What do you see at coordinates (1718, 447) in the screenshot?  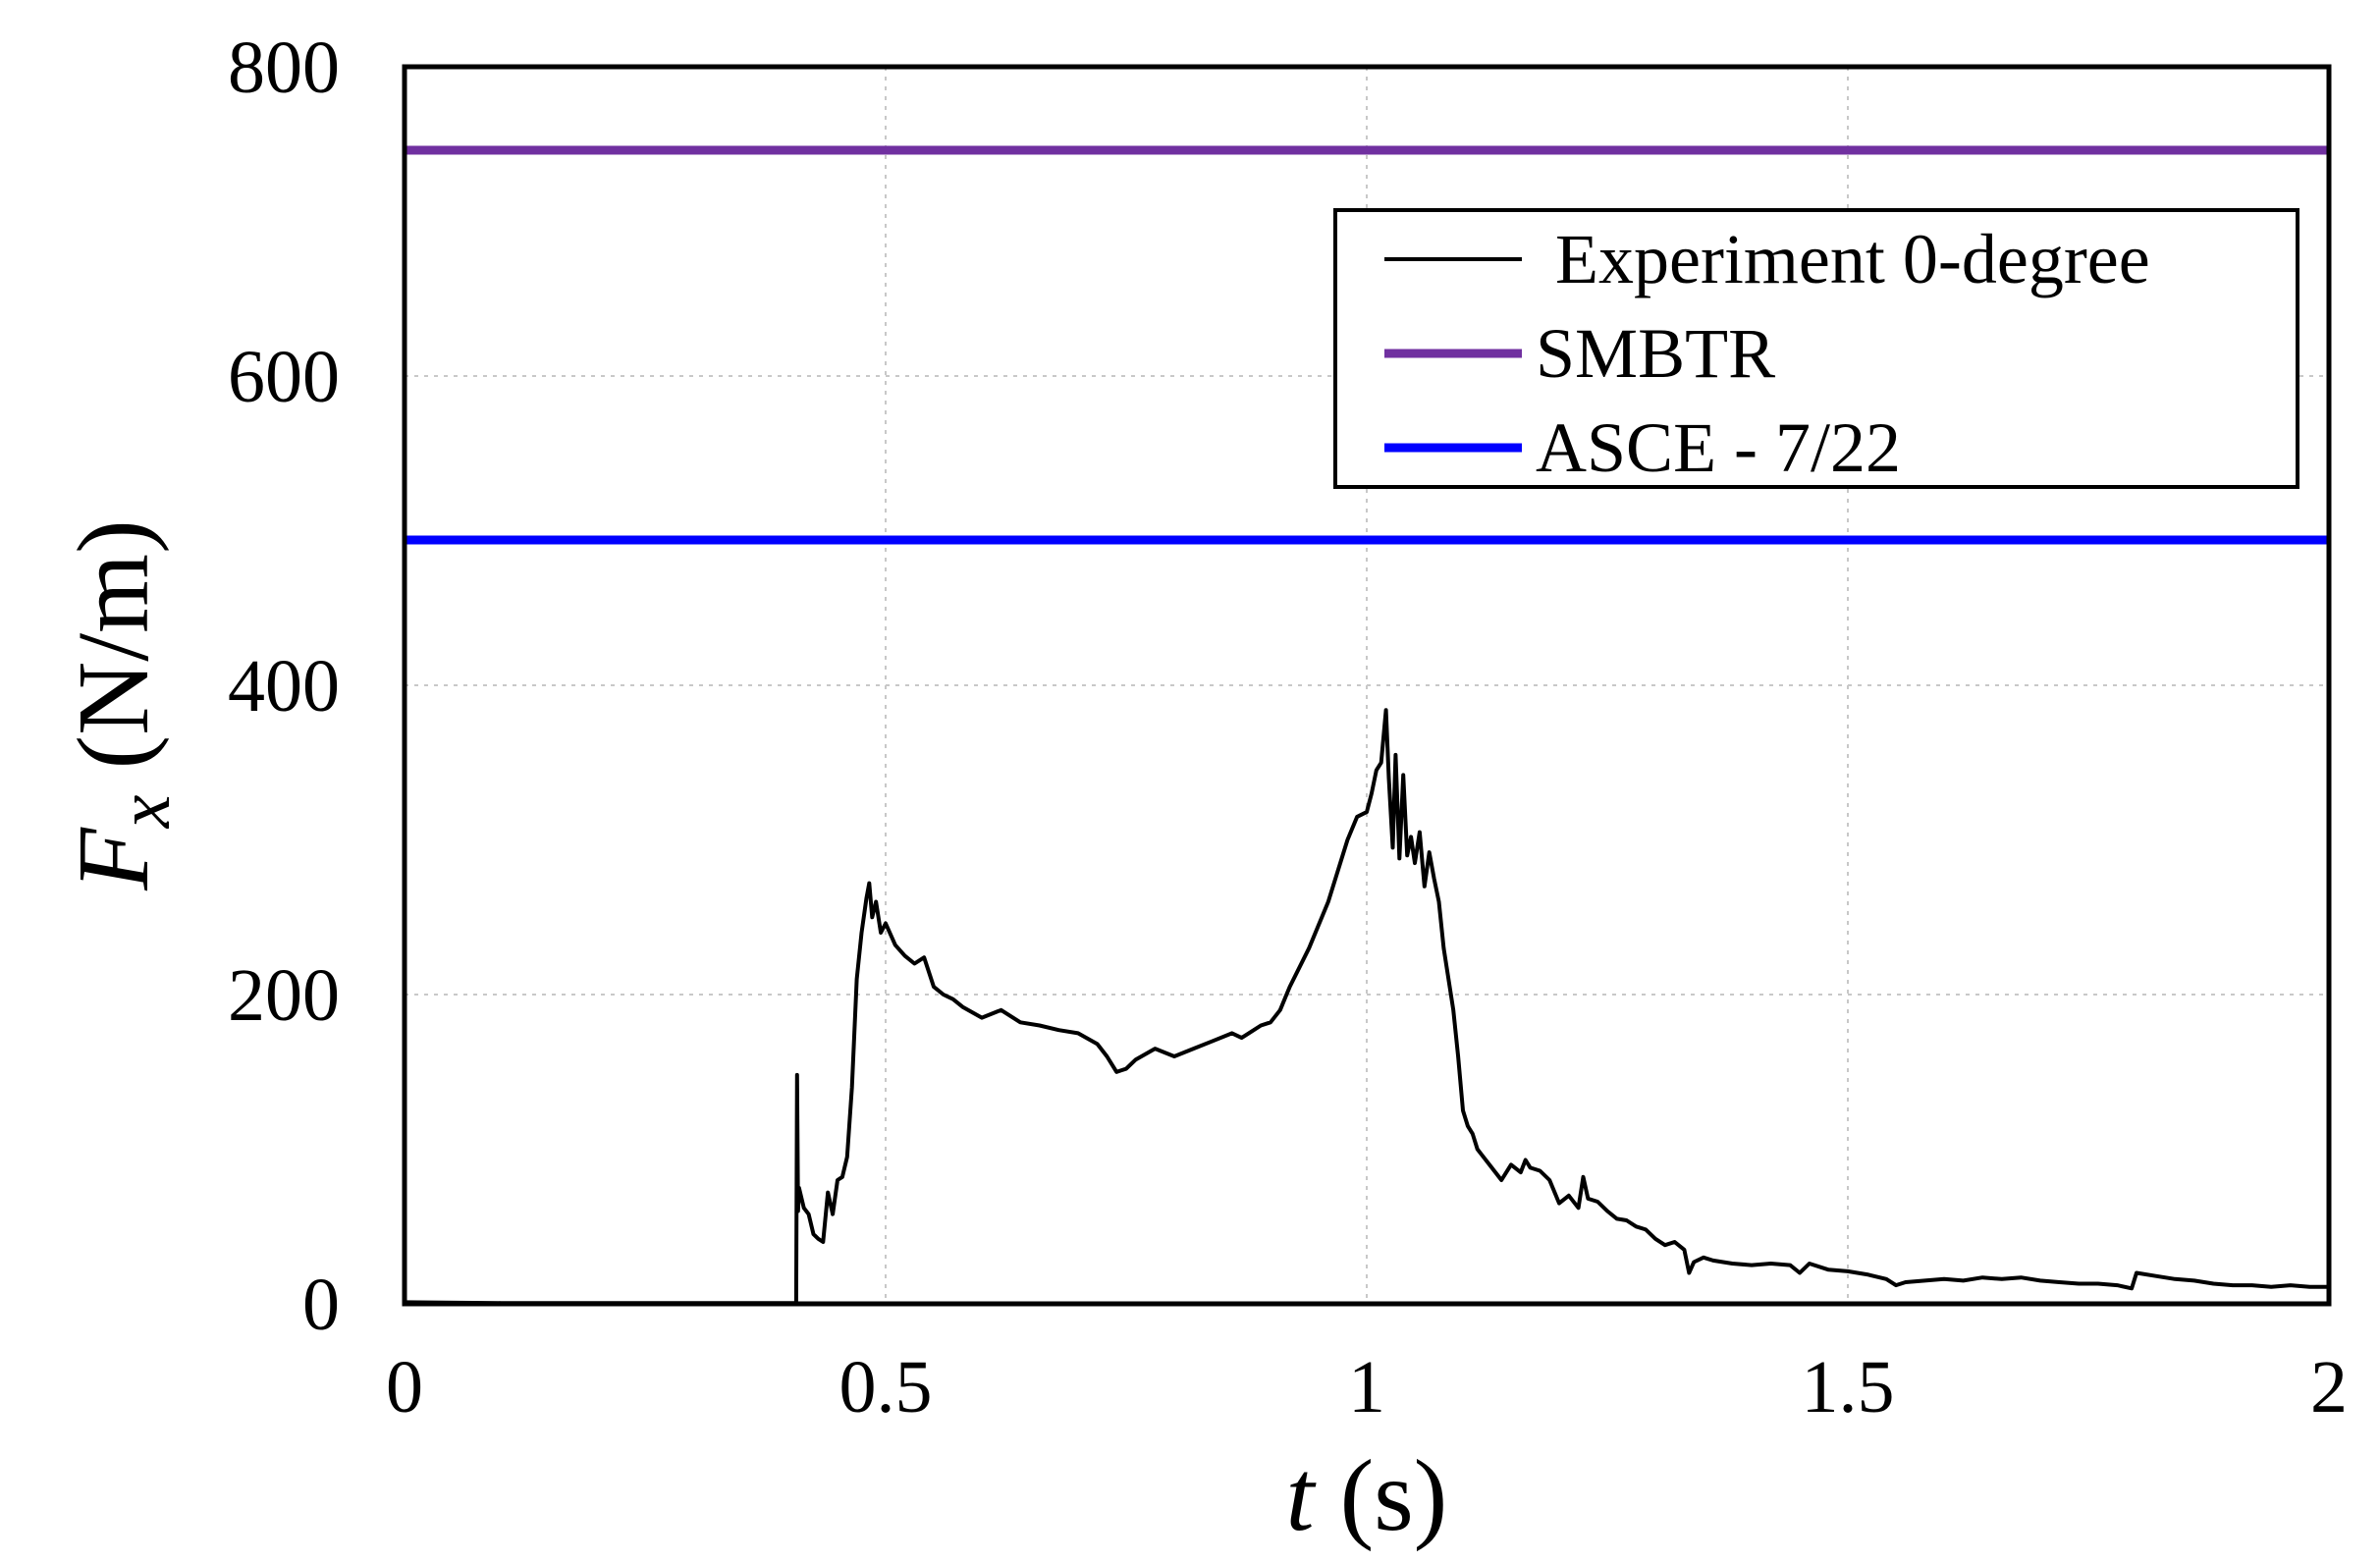 I see `legend-label: ASCE - 7/22` at bounding box center [1718, 447].